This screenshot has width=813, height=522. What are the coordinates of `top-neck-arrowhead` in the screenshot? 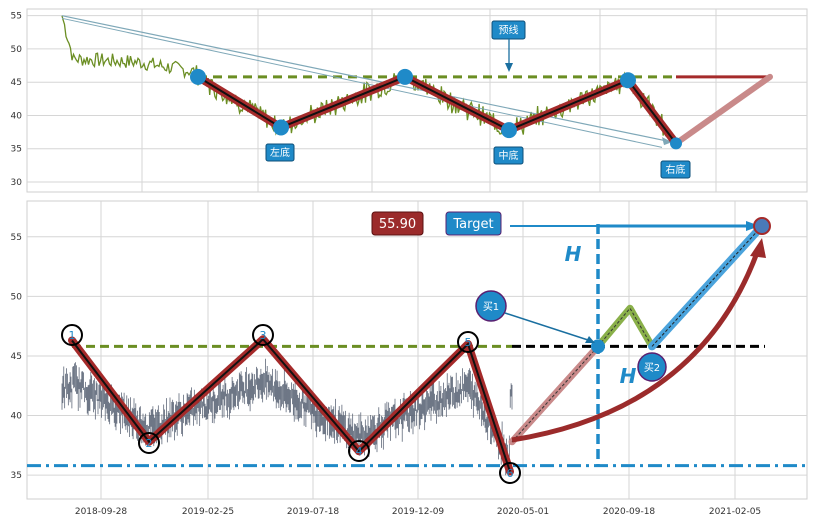 It's located at (509, 67).